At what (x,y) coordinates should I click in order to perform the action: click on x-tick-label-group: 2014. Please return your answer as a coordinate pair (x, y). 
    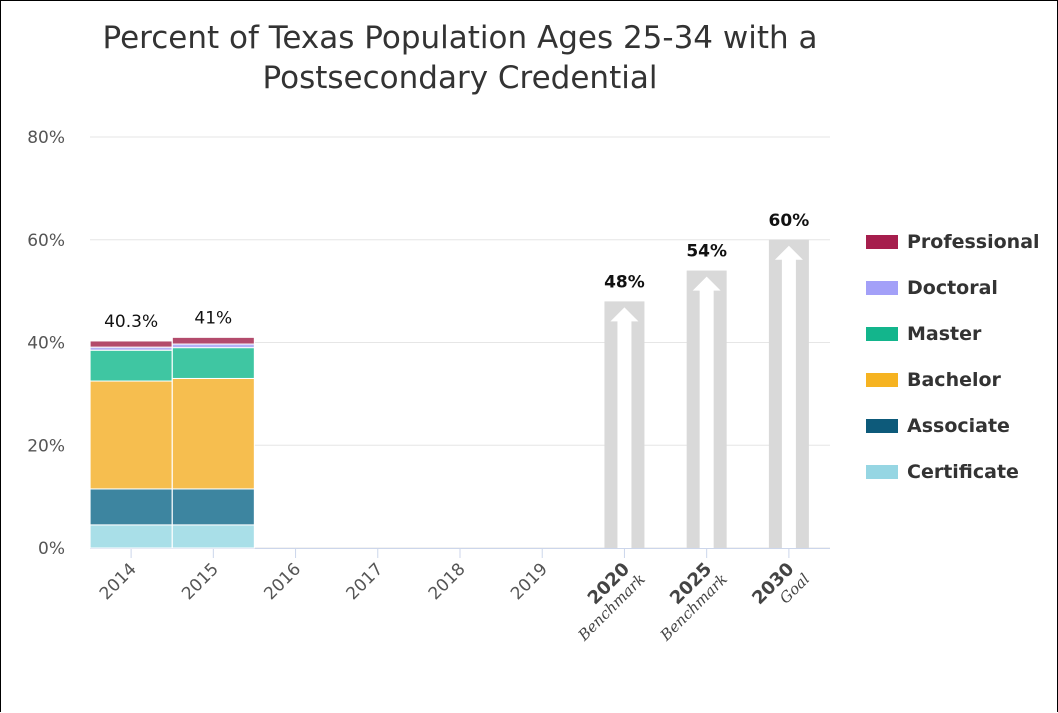
    Looking at the image, I should click on (118, 581).